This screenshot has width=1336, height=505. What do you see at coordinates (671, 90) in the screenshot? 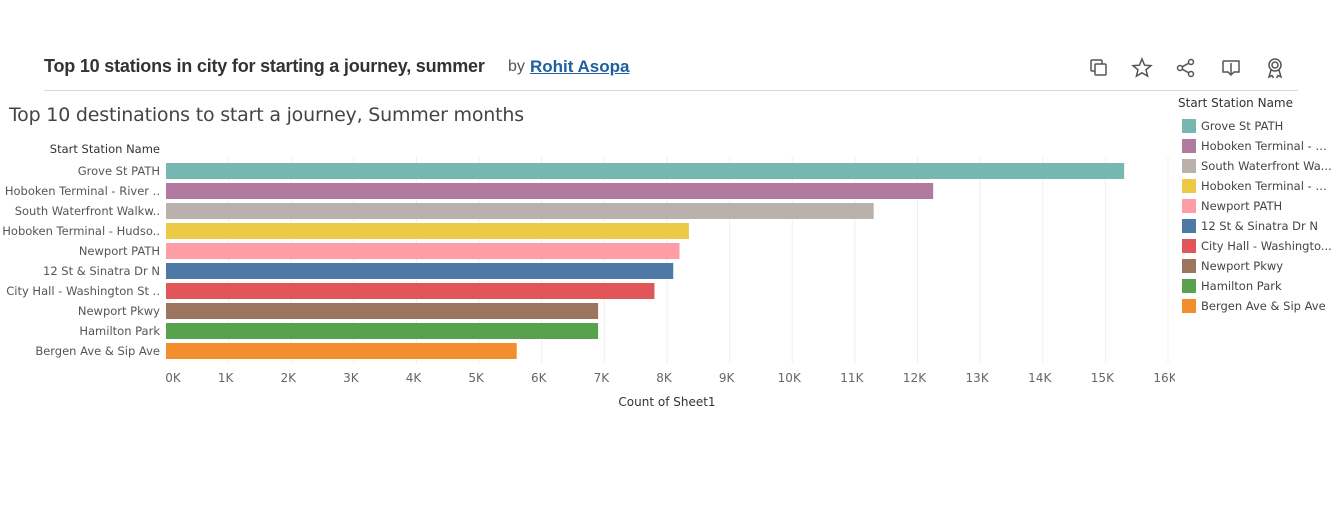
I see `header-divider` at bounding box center [671, 90].